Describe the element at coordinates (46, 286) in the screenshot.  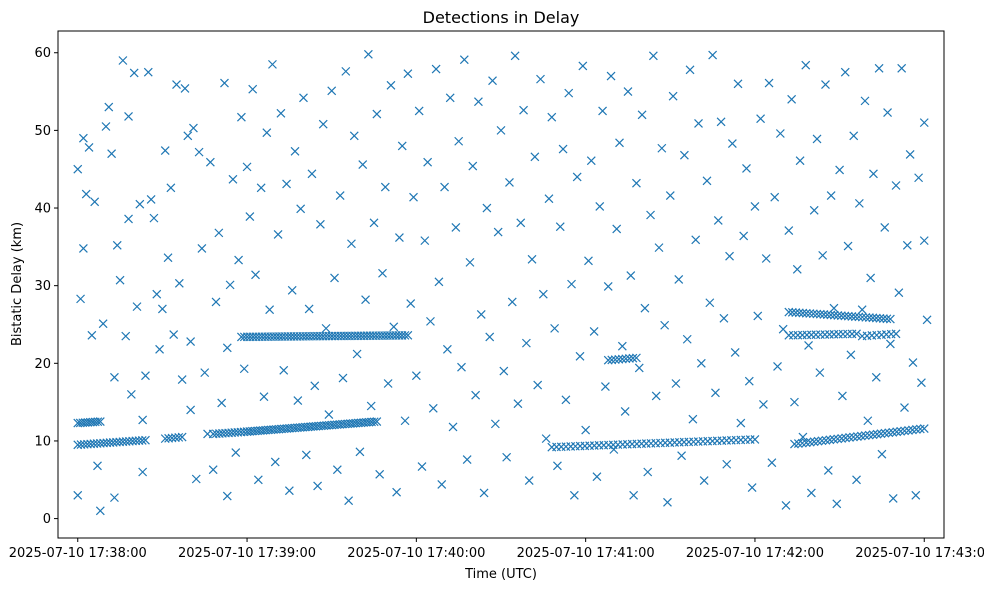
I see `y-axis: 0 10 20 30 40 50 60` at that location.